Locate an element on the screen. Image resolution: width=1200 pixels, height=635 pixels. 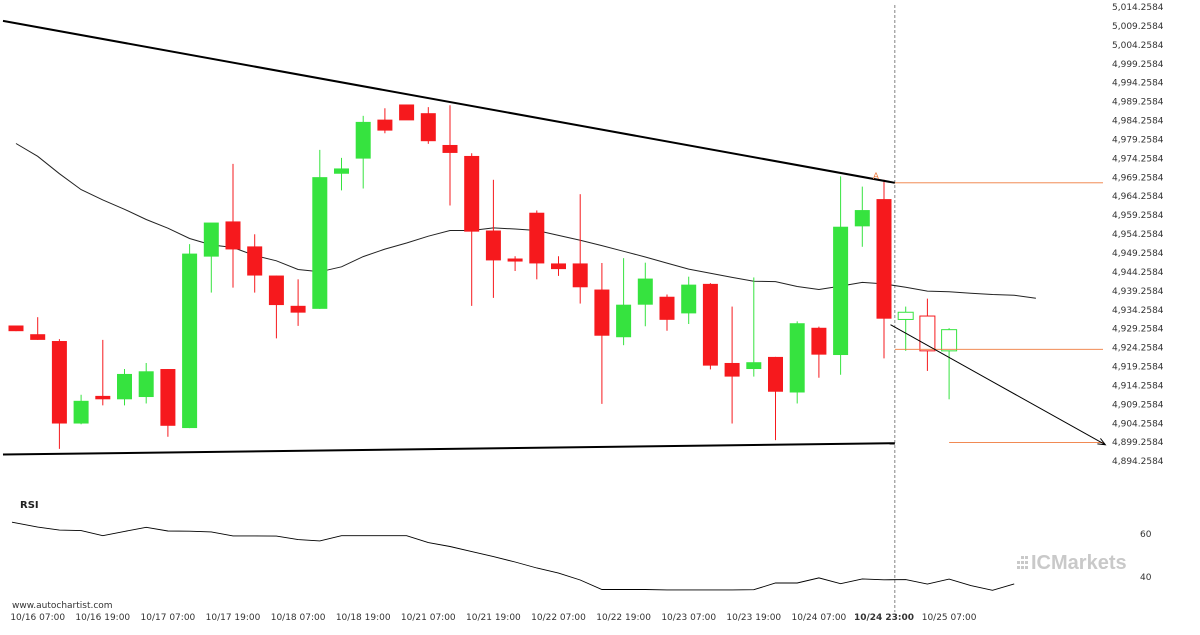
x-tick-label: 10/23 19:00 is located at coordinates (753, 618).